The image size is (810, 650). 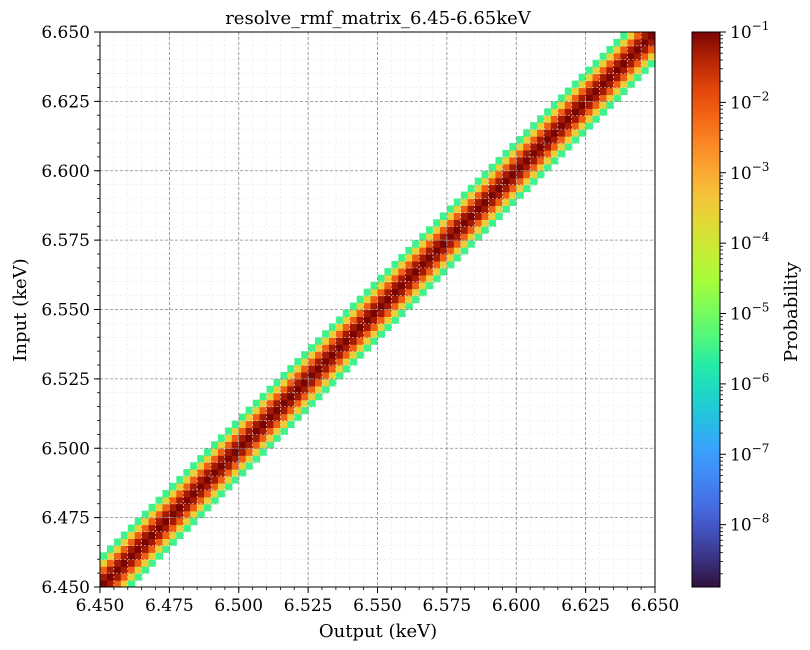 What do you see at coordinates (65, 449) in the screenshot?
I see `y-tick-label: 6.500` at bounding box center [65, 449].